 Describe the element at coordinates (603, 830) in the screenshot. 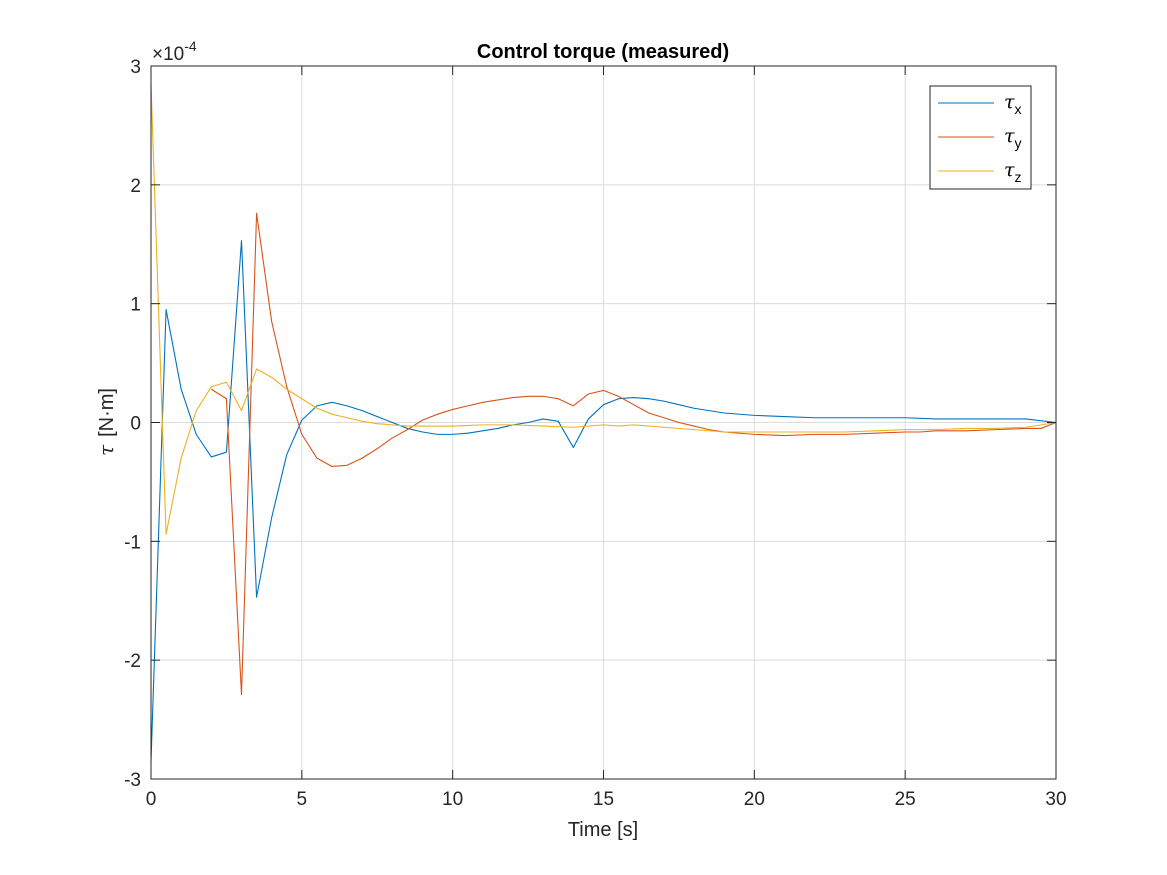

I see `x-axis-label: Time [s]` at that location.